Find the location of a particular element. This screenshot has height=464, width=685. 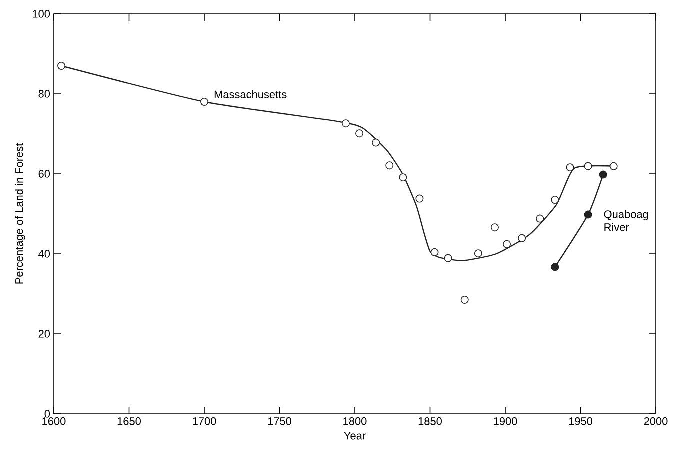

x-tick-label: 1800 is located at coordinates (355, 422).